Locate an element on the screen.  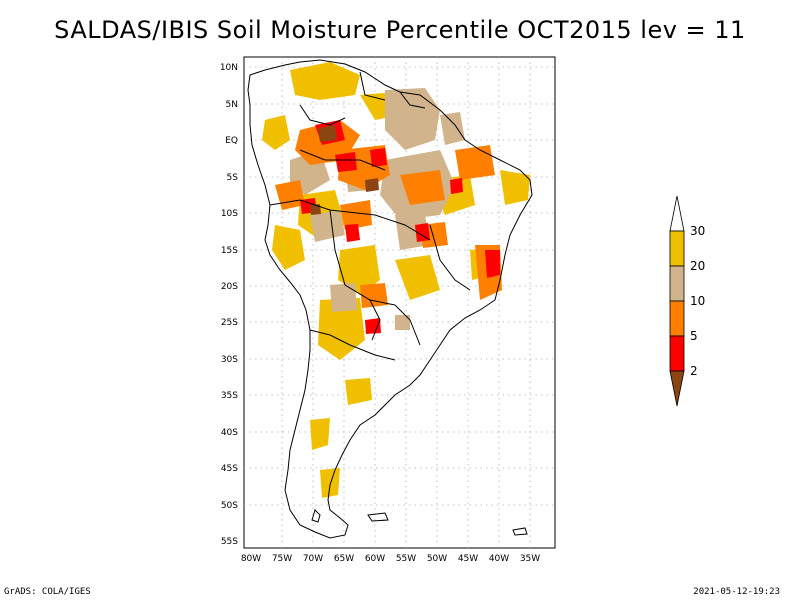
lat-label: 20S is located at coordinates (229, 287).